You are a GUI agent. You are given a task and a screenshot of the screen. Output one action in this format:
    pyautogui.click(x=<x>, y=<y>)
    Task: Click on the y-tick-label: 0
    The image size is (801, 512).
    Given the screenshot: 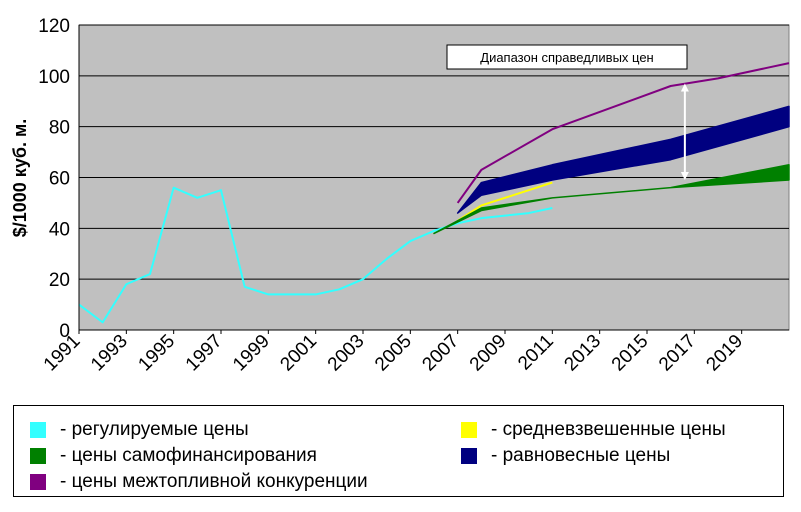 What is the action you would take?
    pyautogui.click(x=64, y=331)
    